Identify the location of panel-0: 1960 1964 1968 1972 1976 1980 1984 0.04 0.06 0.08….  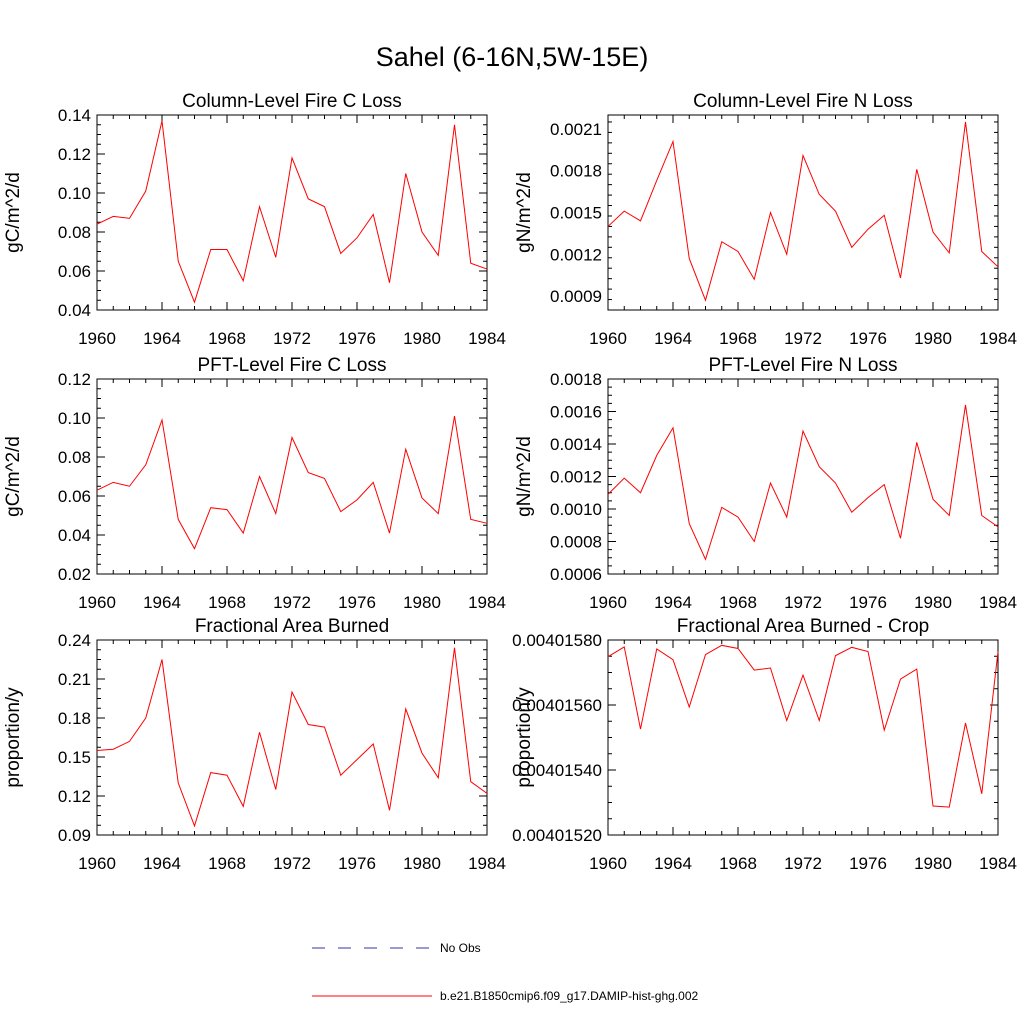
(254, 219).